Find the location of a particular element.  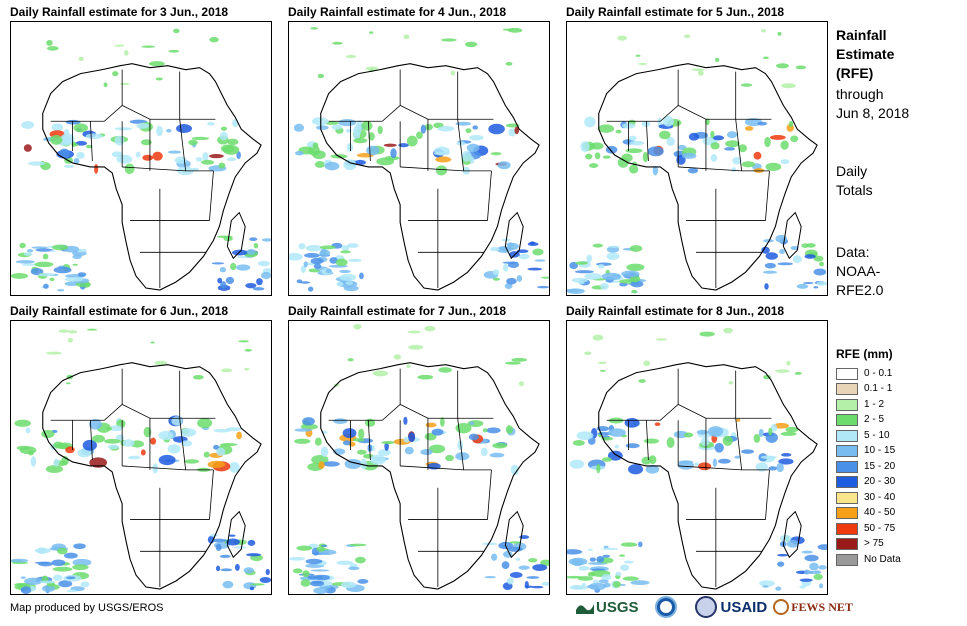

legend-label: 5 - 10 is located at coordinates (877, 435).